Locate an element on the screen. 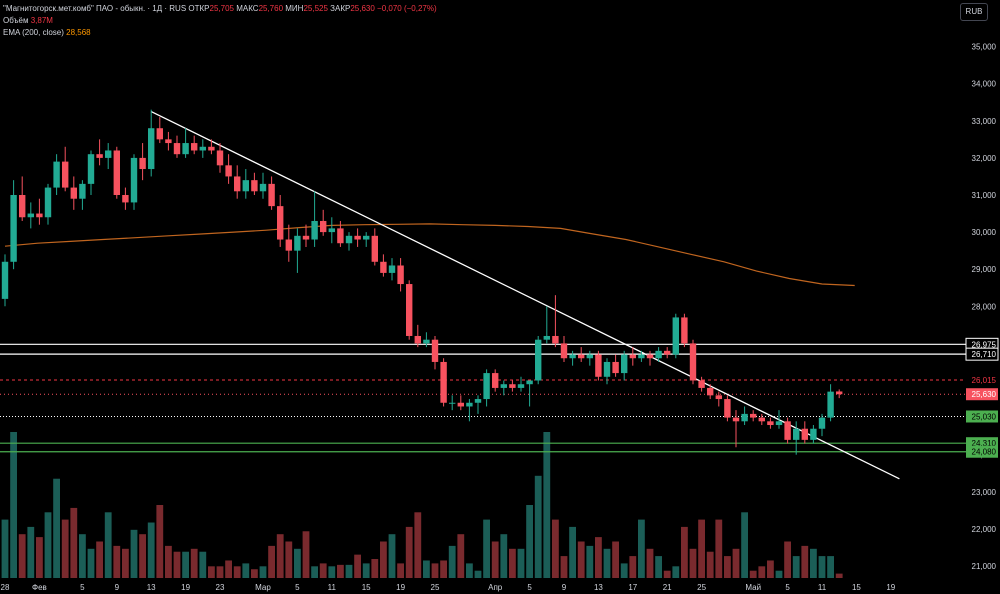 The width and height of the screenshot is (1000, 594). high-label: МАКС is located at coordinates (247, 8).